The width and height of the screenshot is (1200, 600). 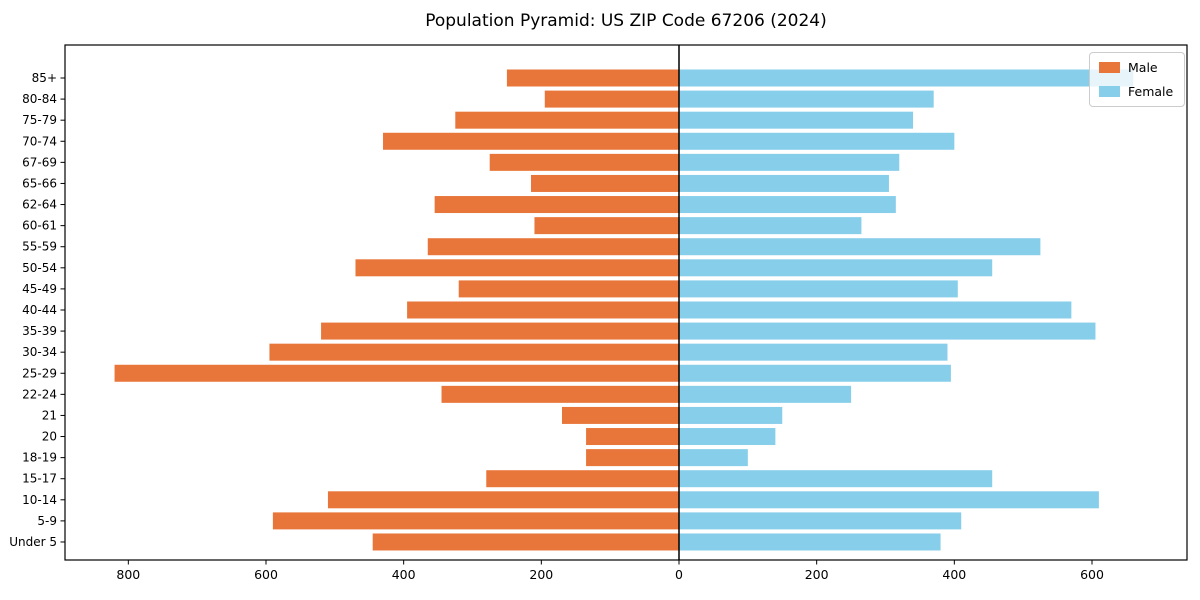 I want to click on y-tick-label: 70-74, so click(x=39, y=141).